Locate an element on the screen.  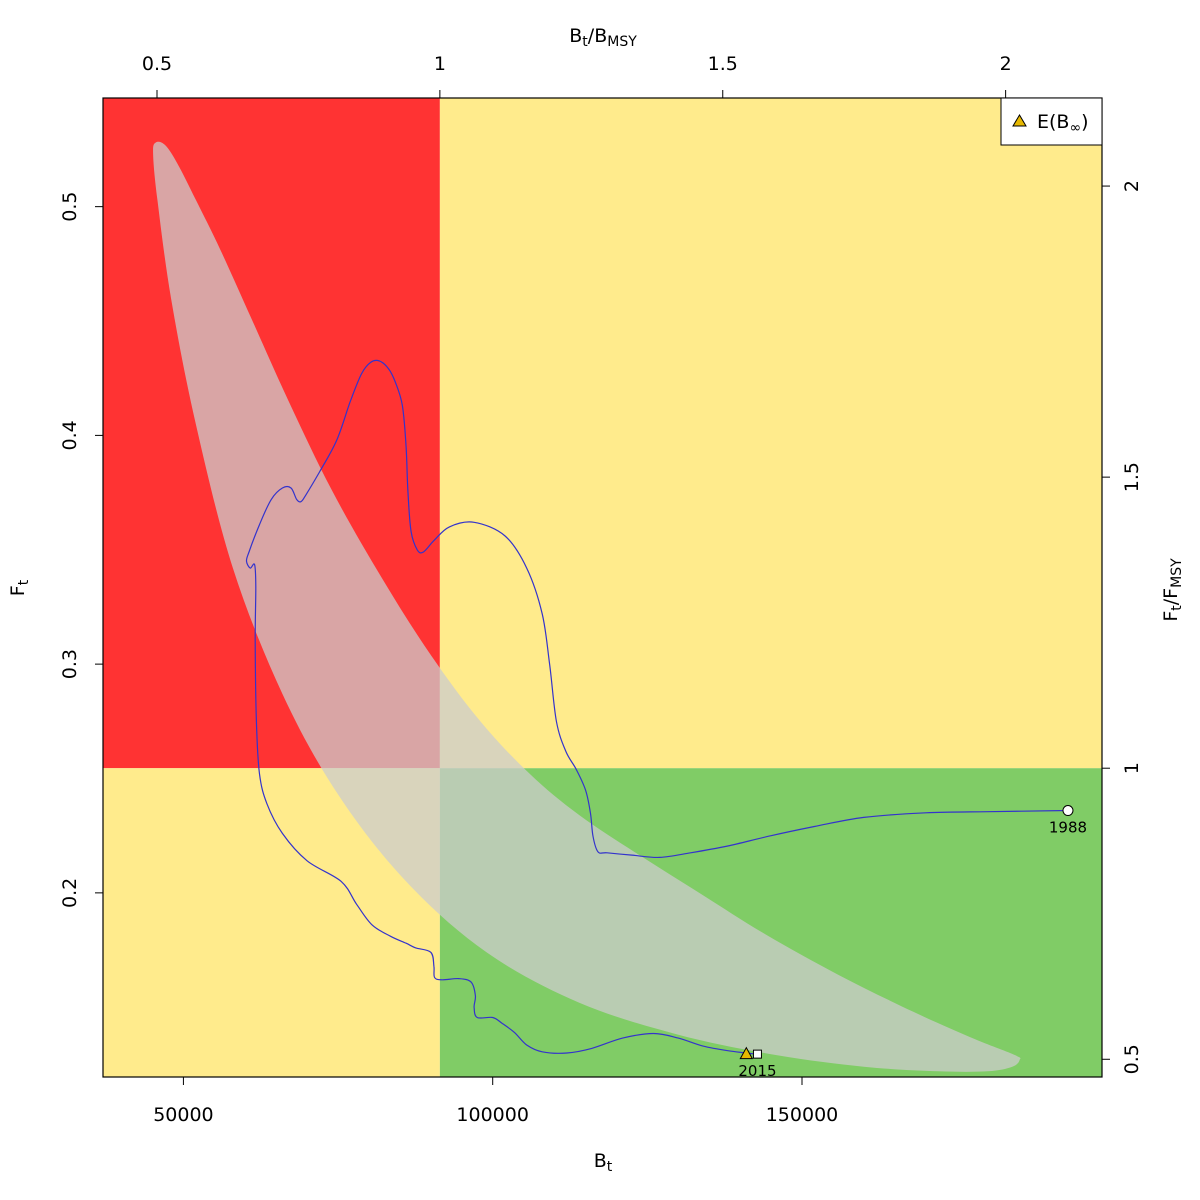
y-tick-label: 0.5 is located at coordinates (70, 207).